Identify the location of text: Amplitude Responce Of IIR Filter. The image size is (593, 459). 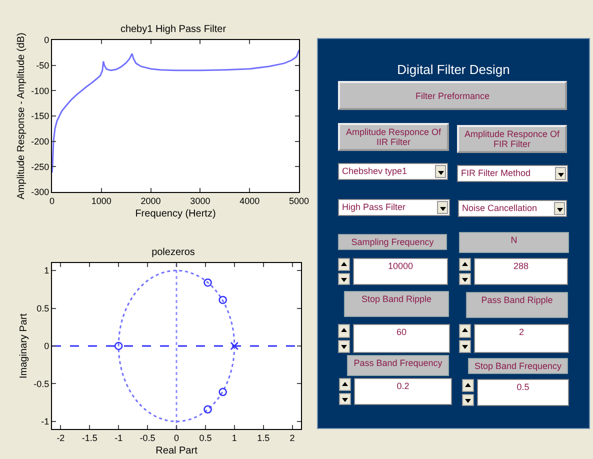
(393, 137).